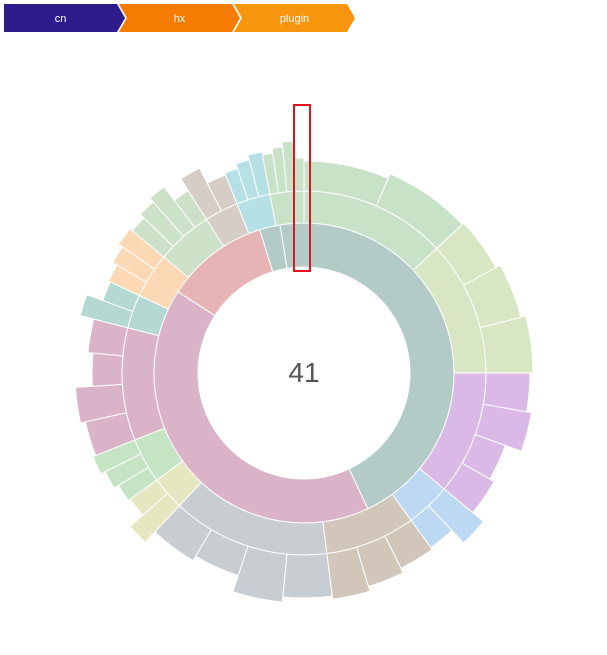 This screenshot has height=655, width=607. I want to click on breadcrumb-item-plugin: plugin, so click(294, 18).